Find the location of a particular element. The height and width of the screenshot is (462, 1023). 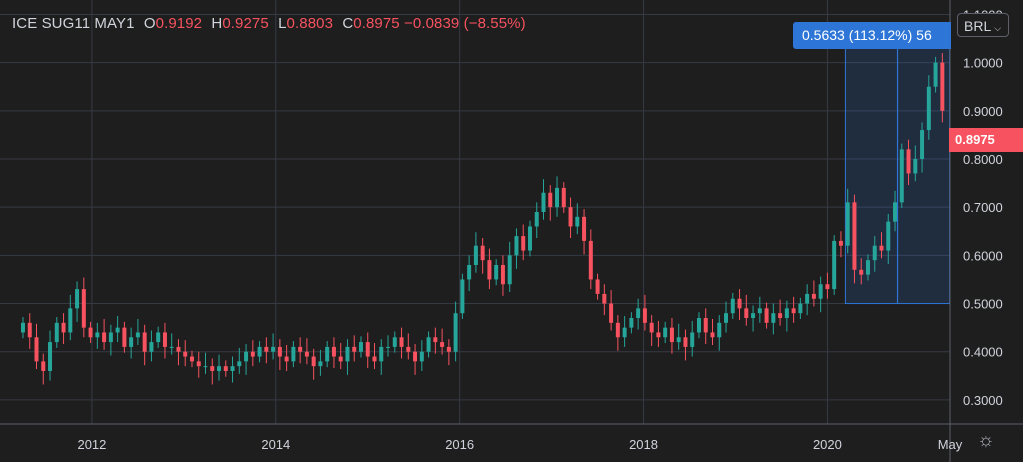

y-tick-label: 0.7000 is located at coordinates (983, 207).